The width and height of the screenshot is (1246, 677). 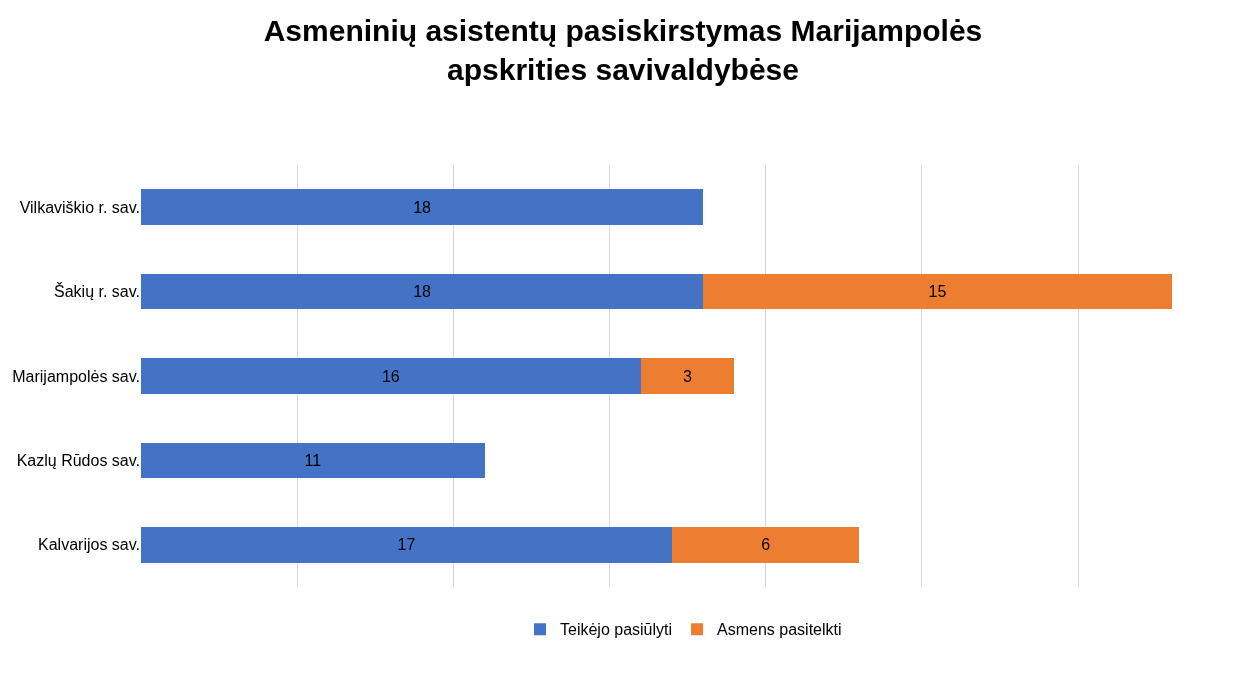 What do you see at coordinates (89, 545) in the screenshot?
I see `y-tick-label: Kalvarijos sav.` at bounding box center [89, 545].